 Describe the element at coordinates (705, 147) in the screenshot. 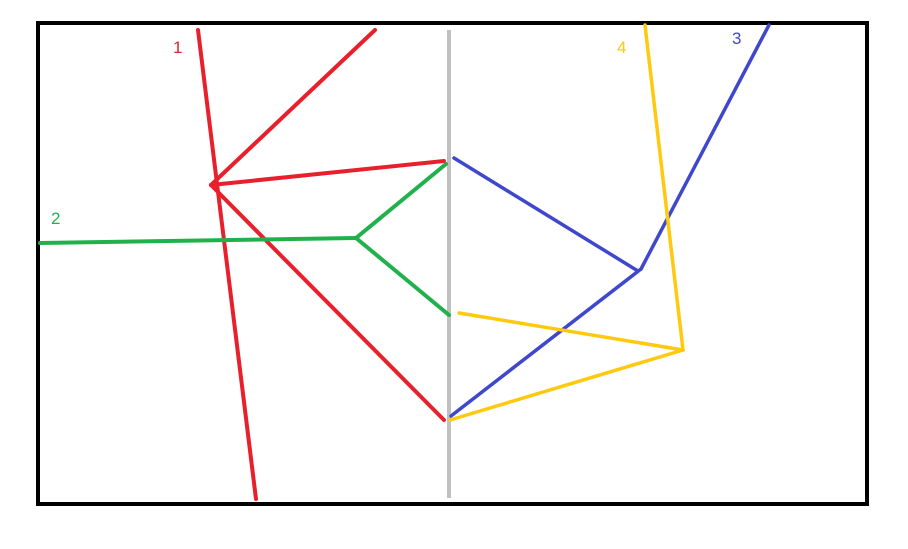

I see `line-3-upper-segment` at that location.